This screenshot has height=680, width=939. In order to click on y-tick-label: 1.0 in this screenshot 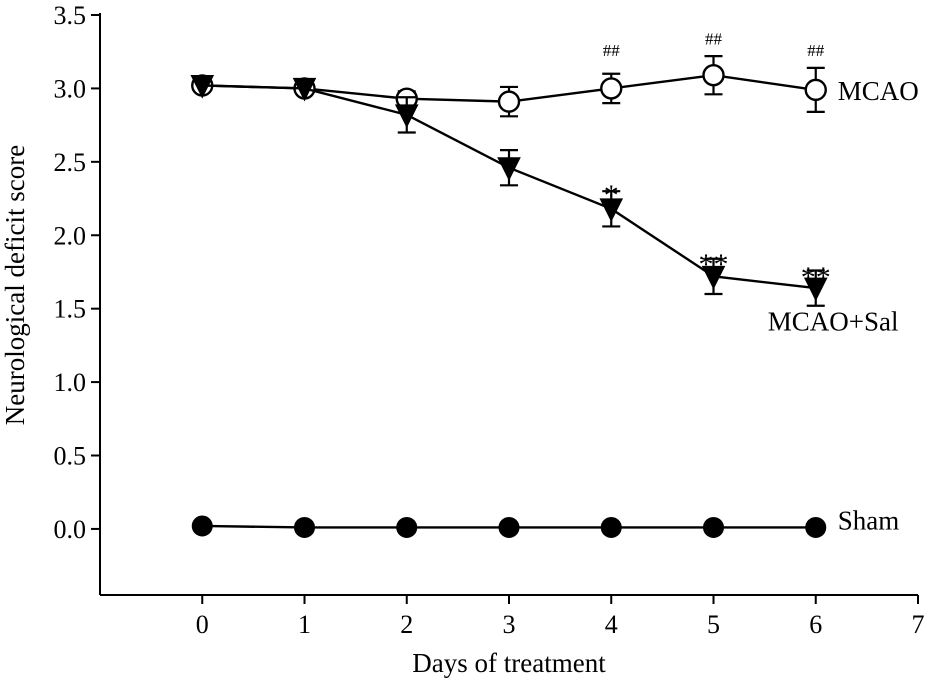, I will do `click(70, 382)`.